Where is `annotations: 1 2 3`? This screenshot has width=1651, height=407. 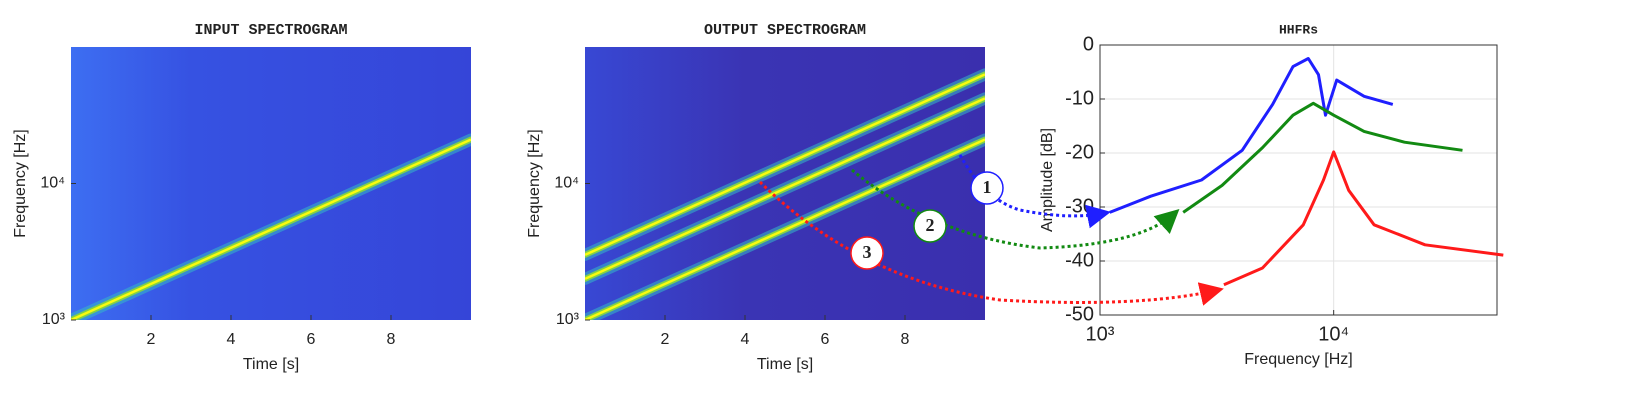 annotations: 1 2 3 is located at coordinates (991, 230).